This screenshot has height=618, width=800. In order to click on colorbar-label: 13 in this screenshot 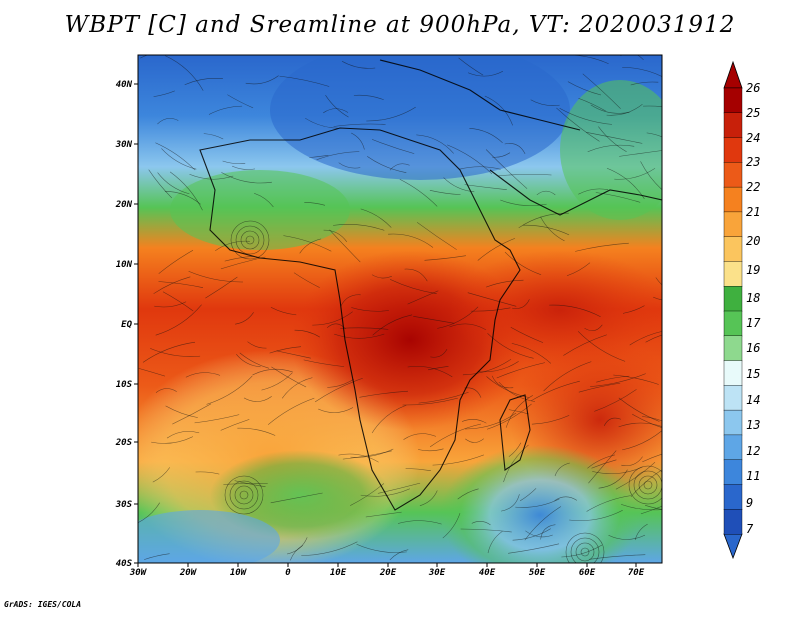, I will do `click(753, 425)`.